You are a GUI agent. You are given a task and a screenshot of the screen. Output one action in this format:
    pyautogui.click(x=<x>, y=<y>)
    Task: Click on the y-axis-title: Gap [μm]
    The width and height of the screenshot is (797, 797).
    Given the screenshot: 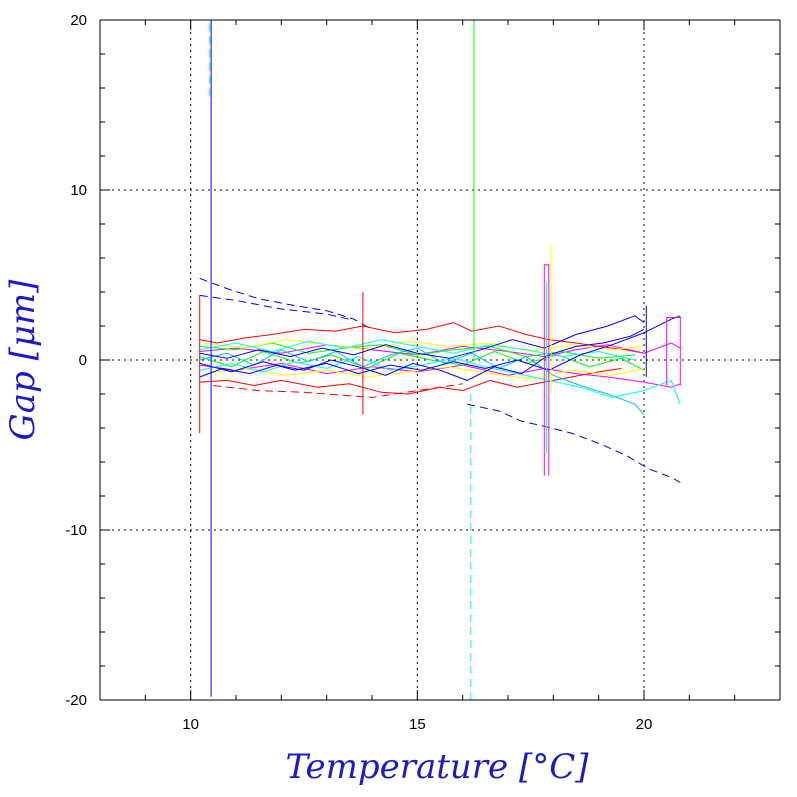 What is the action you would take?
    pyautogui.click(x=23, y=360)
    